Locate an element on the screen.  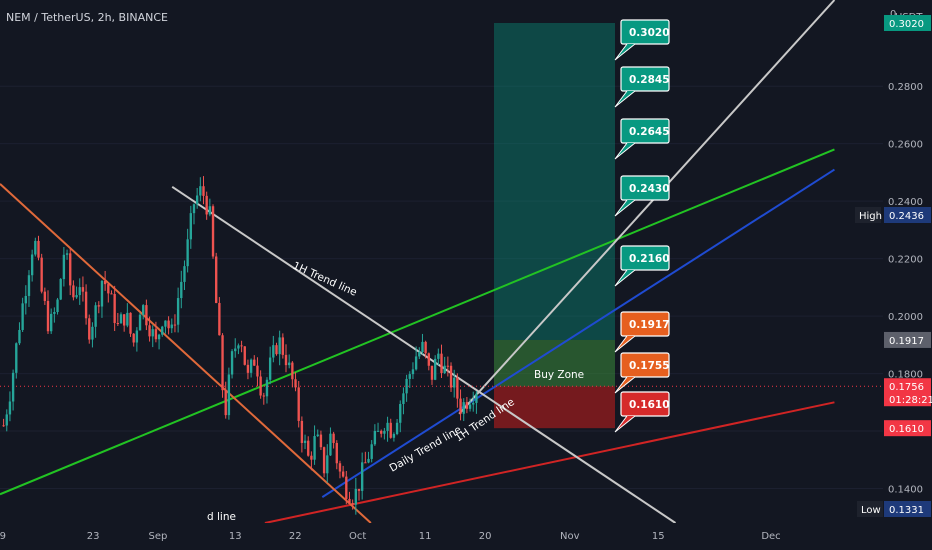
tag-value: 0.2430 is located at coordinates (649, 189).